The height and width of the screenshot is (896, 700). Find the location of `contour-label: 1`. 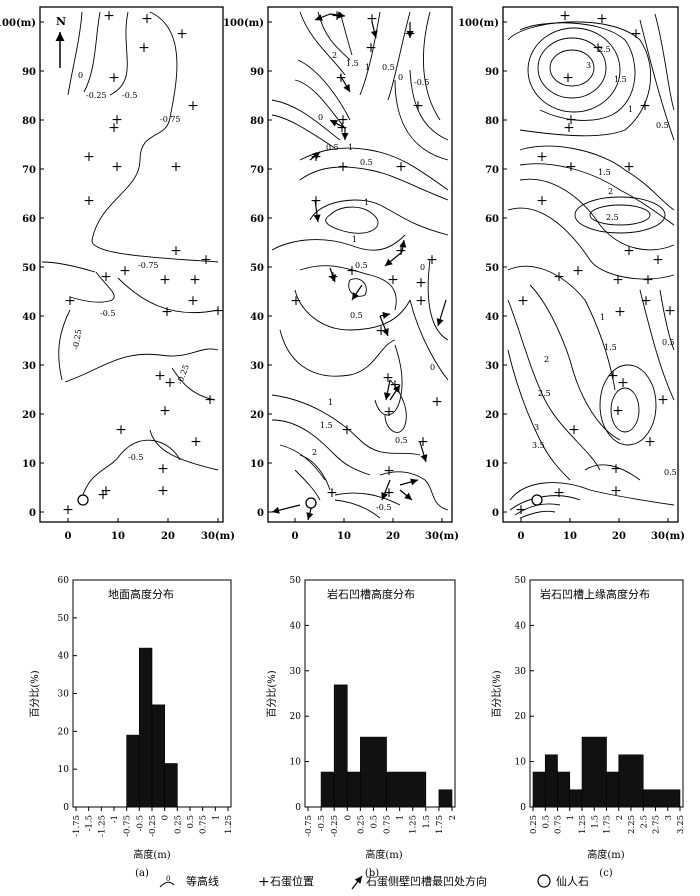

contour-label: 1 is located at coordinates (366, 202).